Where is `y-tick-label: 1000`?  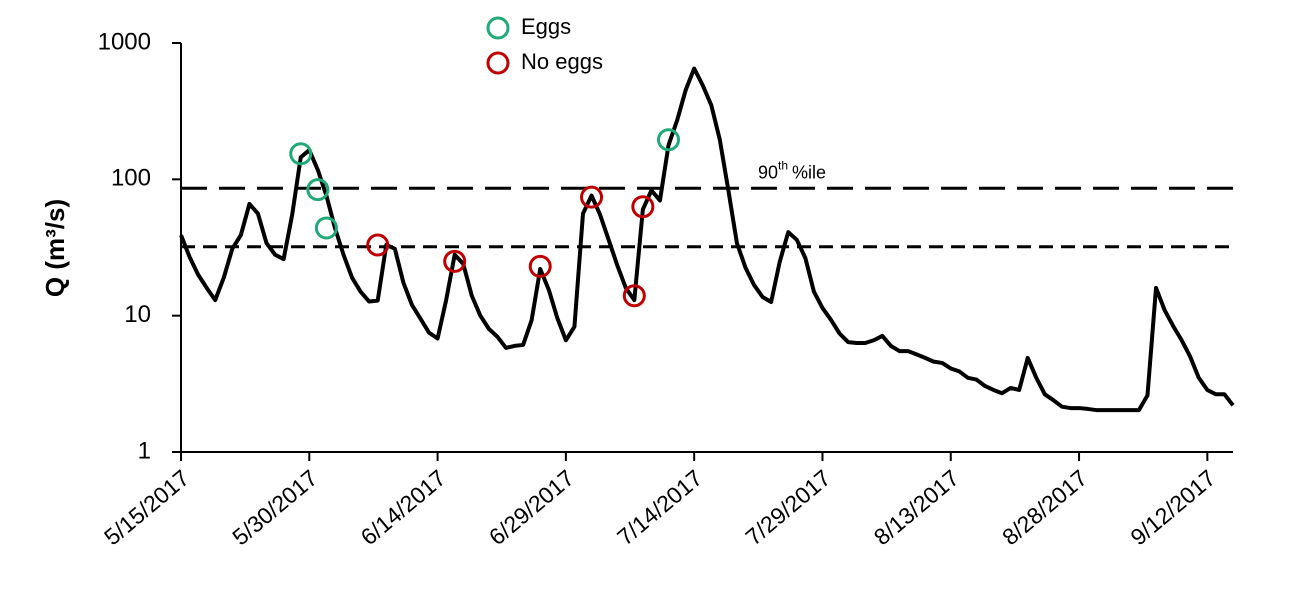
y-tick-label: 1000 is located at coordinates (124, 41).